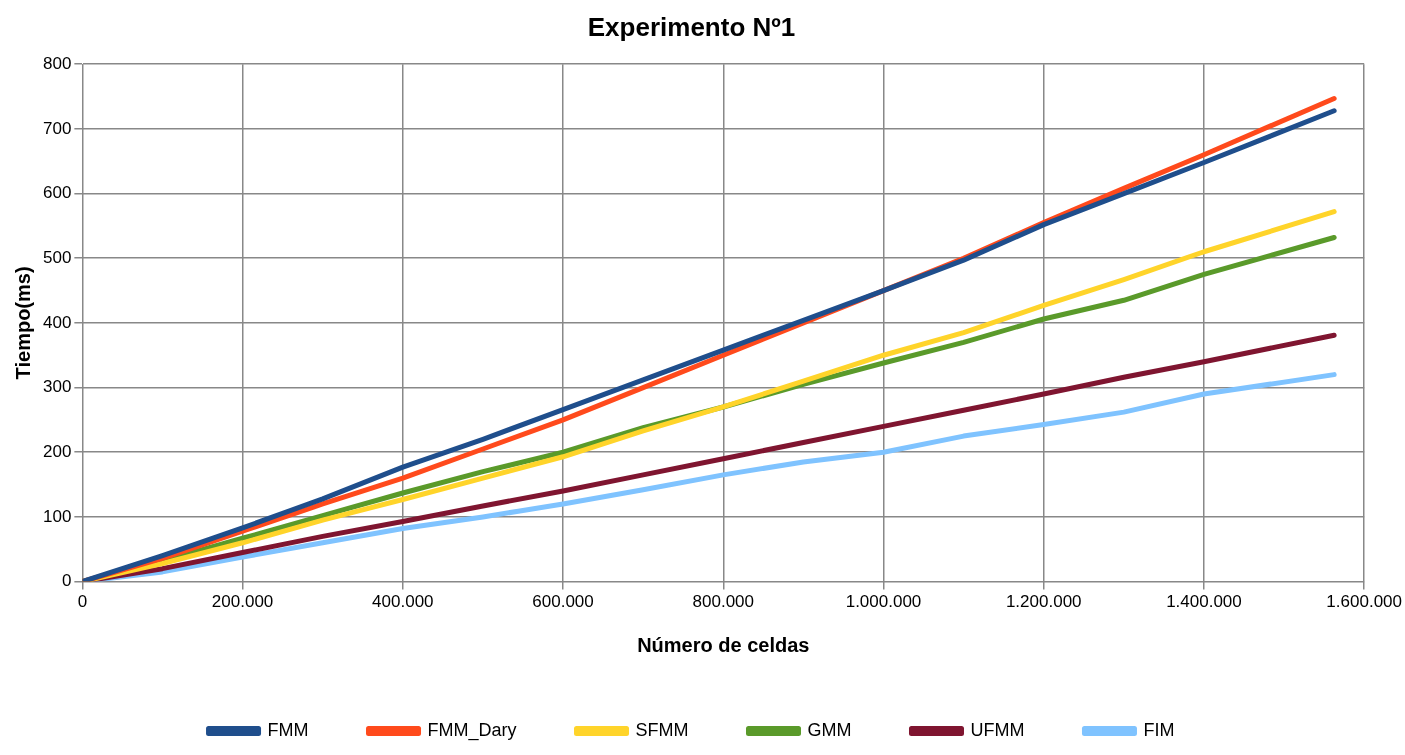  I want to click on y-tick-label: 400, so click(57, 322).